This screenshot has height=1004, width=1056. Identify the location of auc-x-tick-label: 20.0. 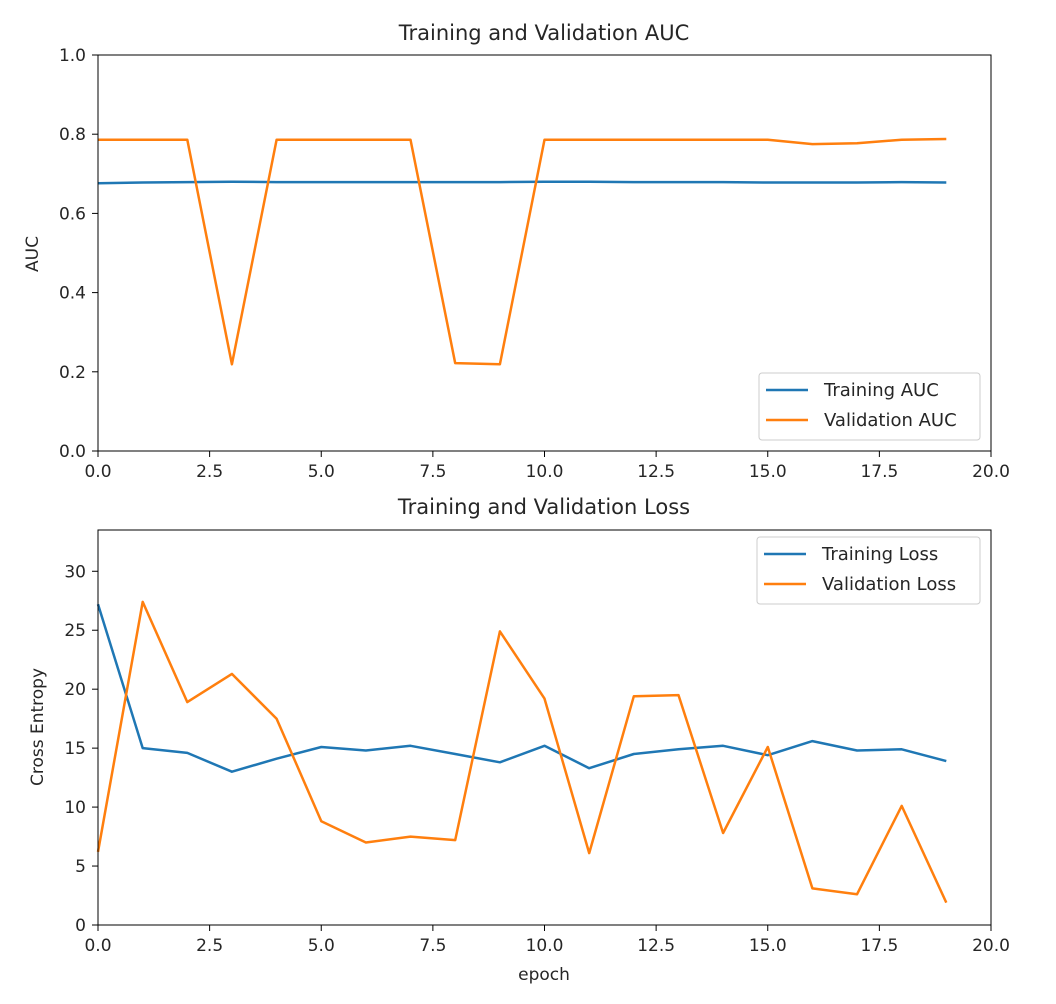
(991, 472).